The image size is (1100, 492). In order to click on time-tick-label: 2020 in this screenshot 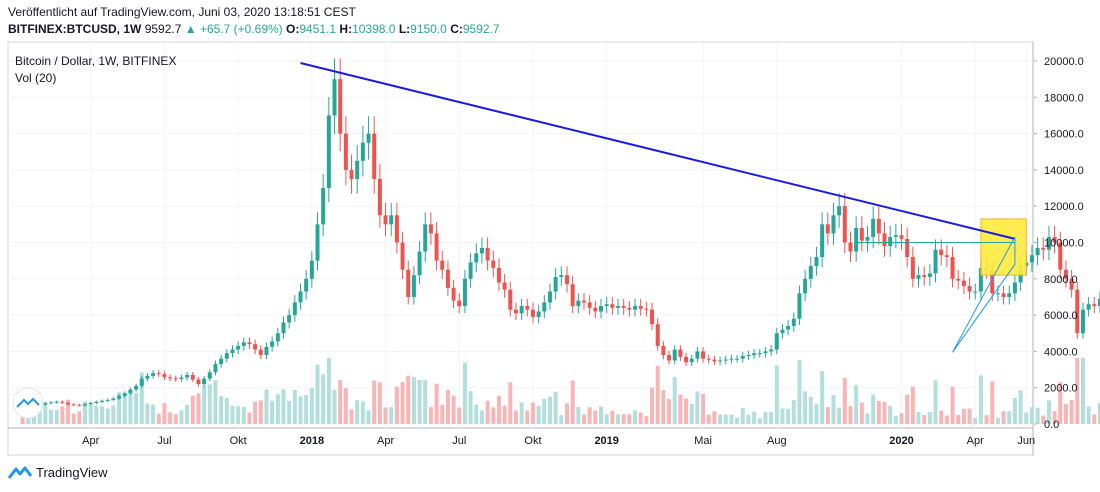, I will do `click(901, 441)`.